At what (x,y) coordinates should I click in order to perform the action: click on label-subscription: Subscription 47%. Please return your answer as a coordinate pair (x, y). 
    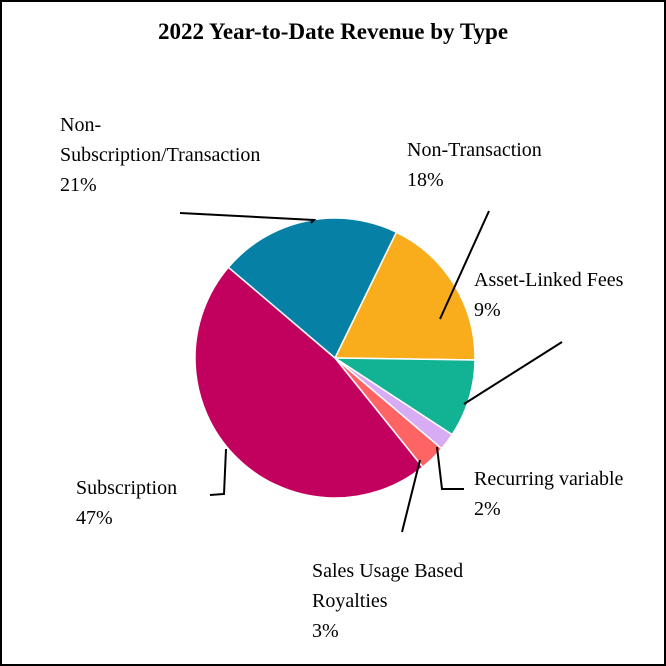
    Looking at the image, I should click on (126, 503).